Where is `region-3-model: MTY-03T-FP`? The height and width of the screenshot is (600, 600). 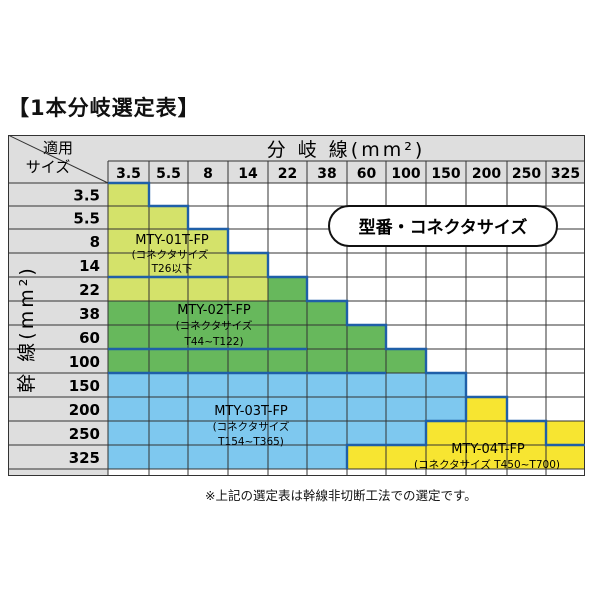 region-3-model: MTY-03T-FP is located at coordinates (251, 411).